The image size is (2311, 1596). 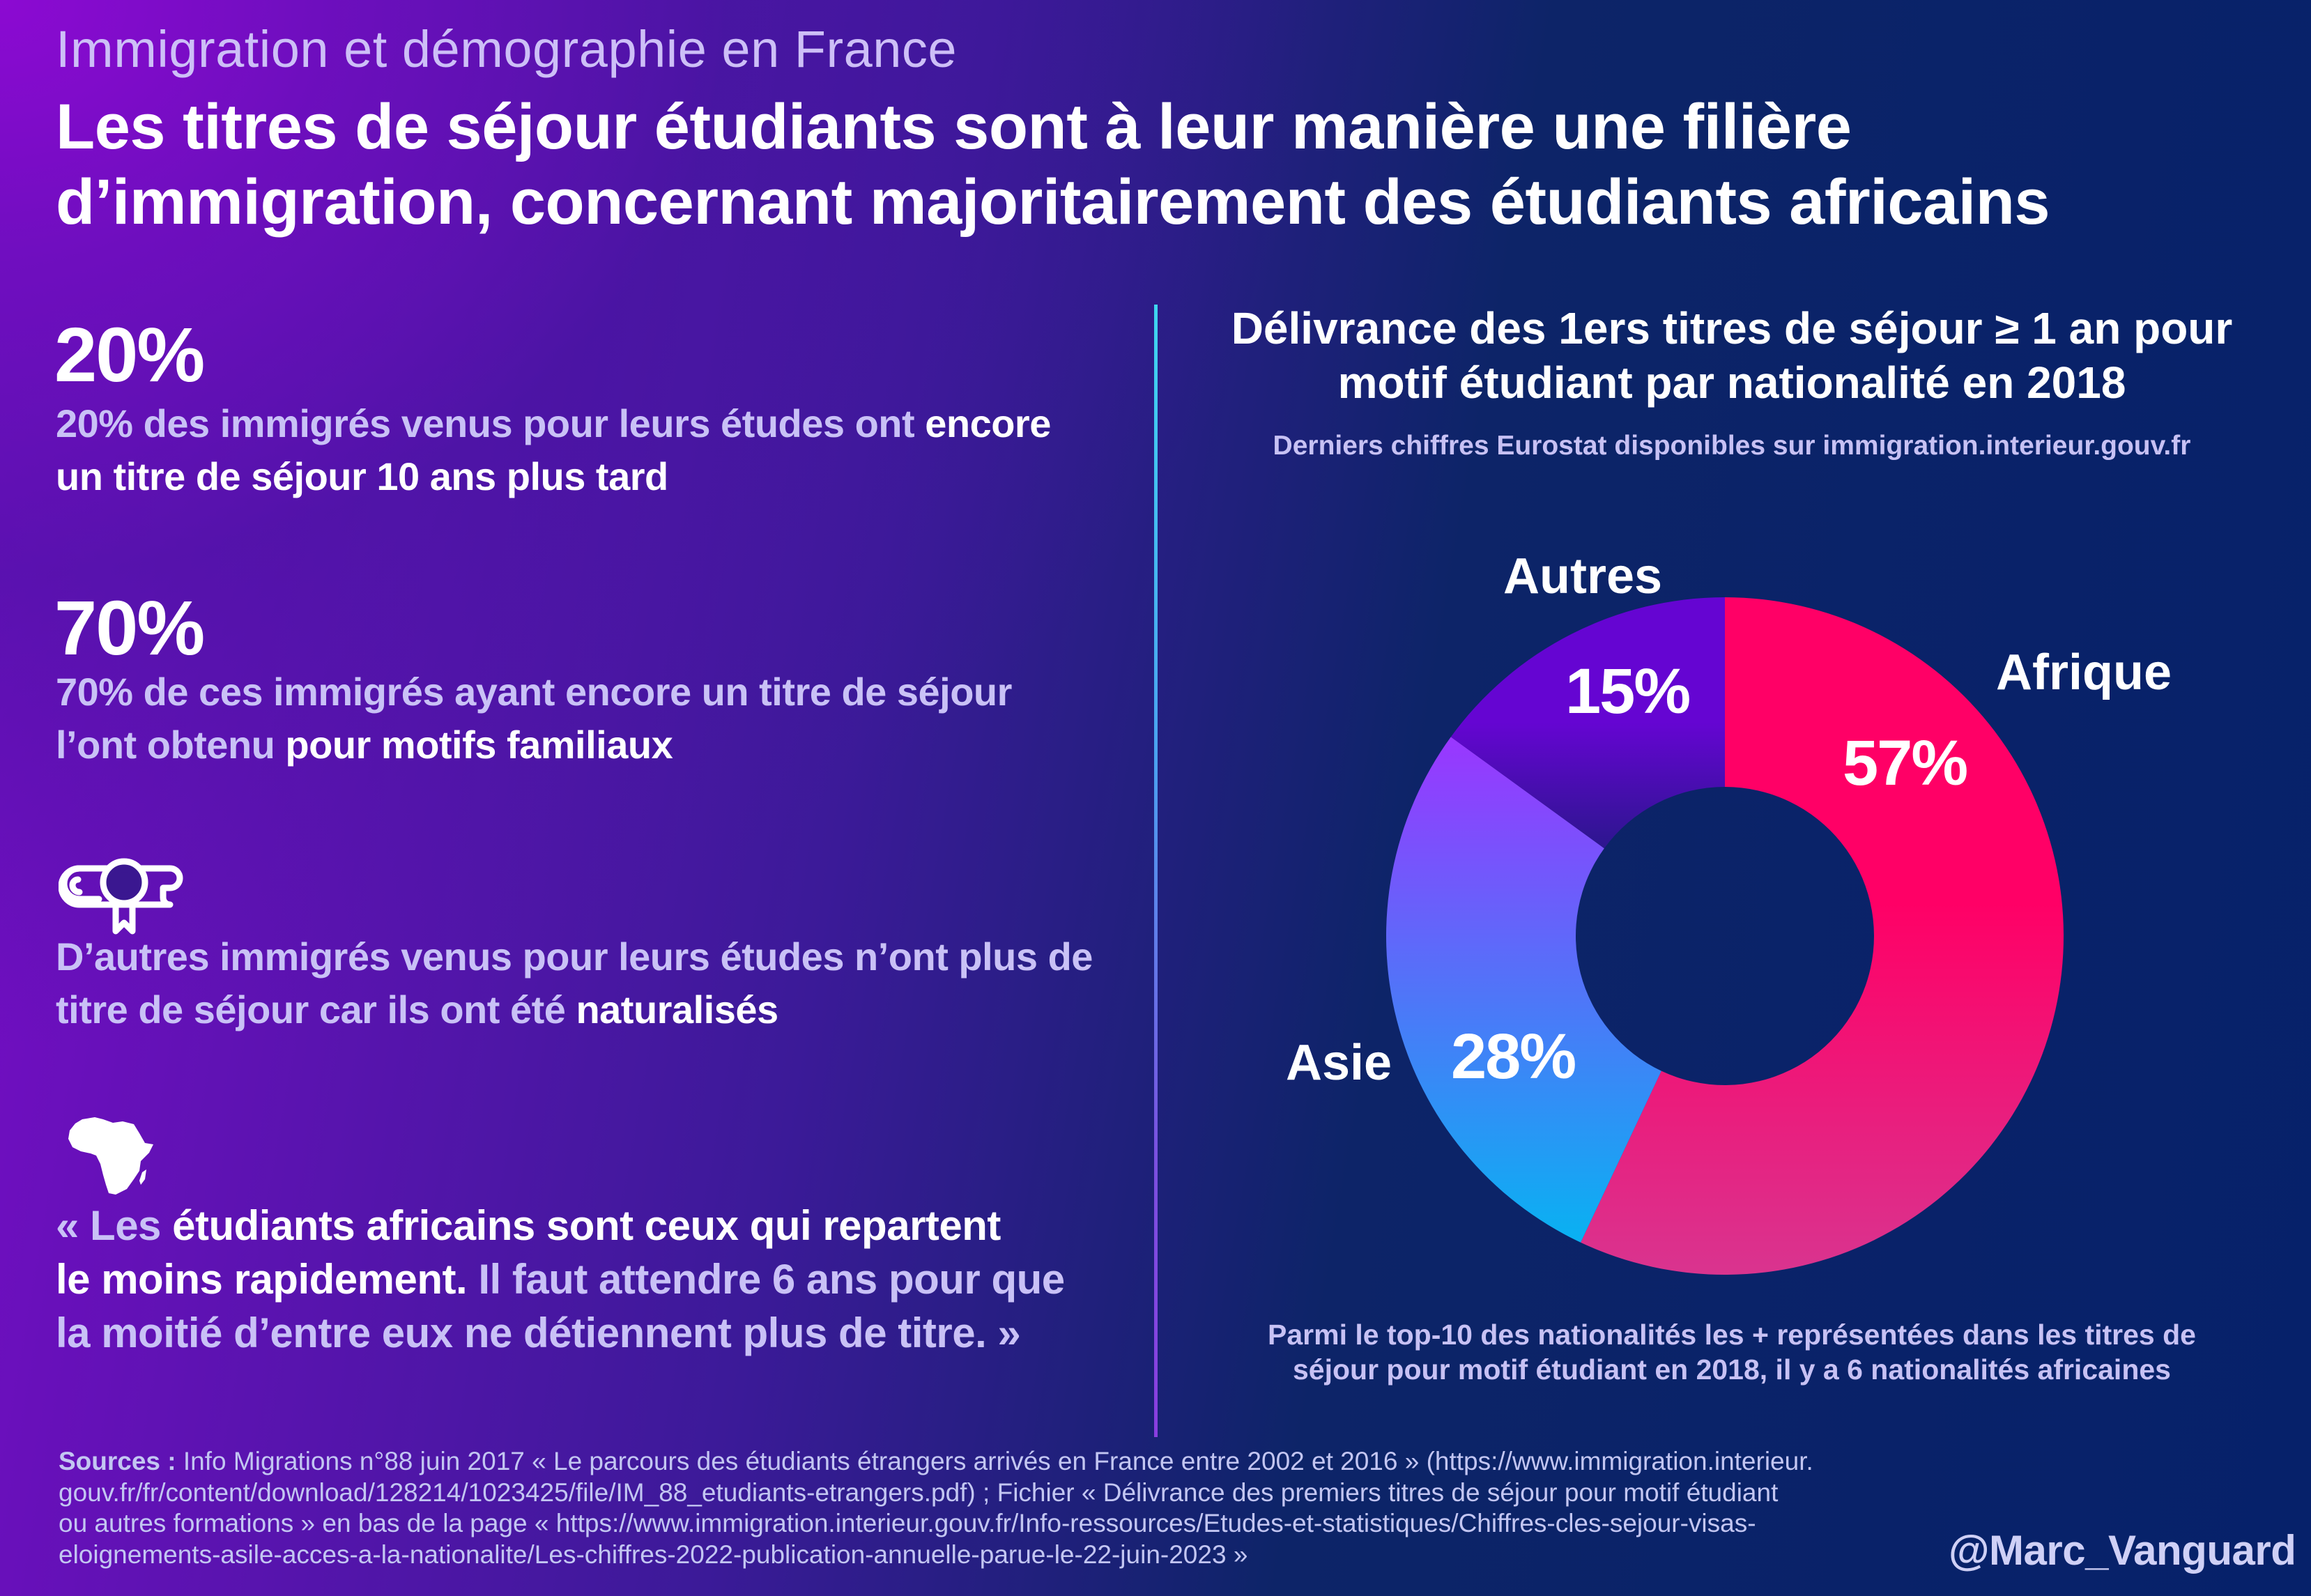 I want to click on label-asie: Asie, so click(x=1339, y=1063).